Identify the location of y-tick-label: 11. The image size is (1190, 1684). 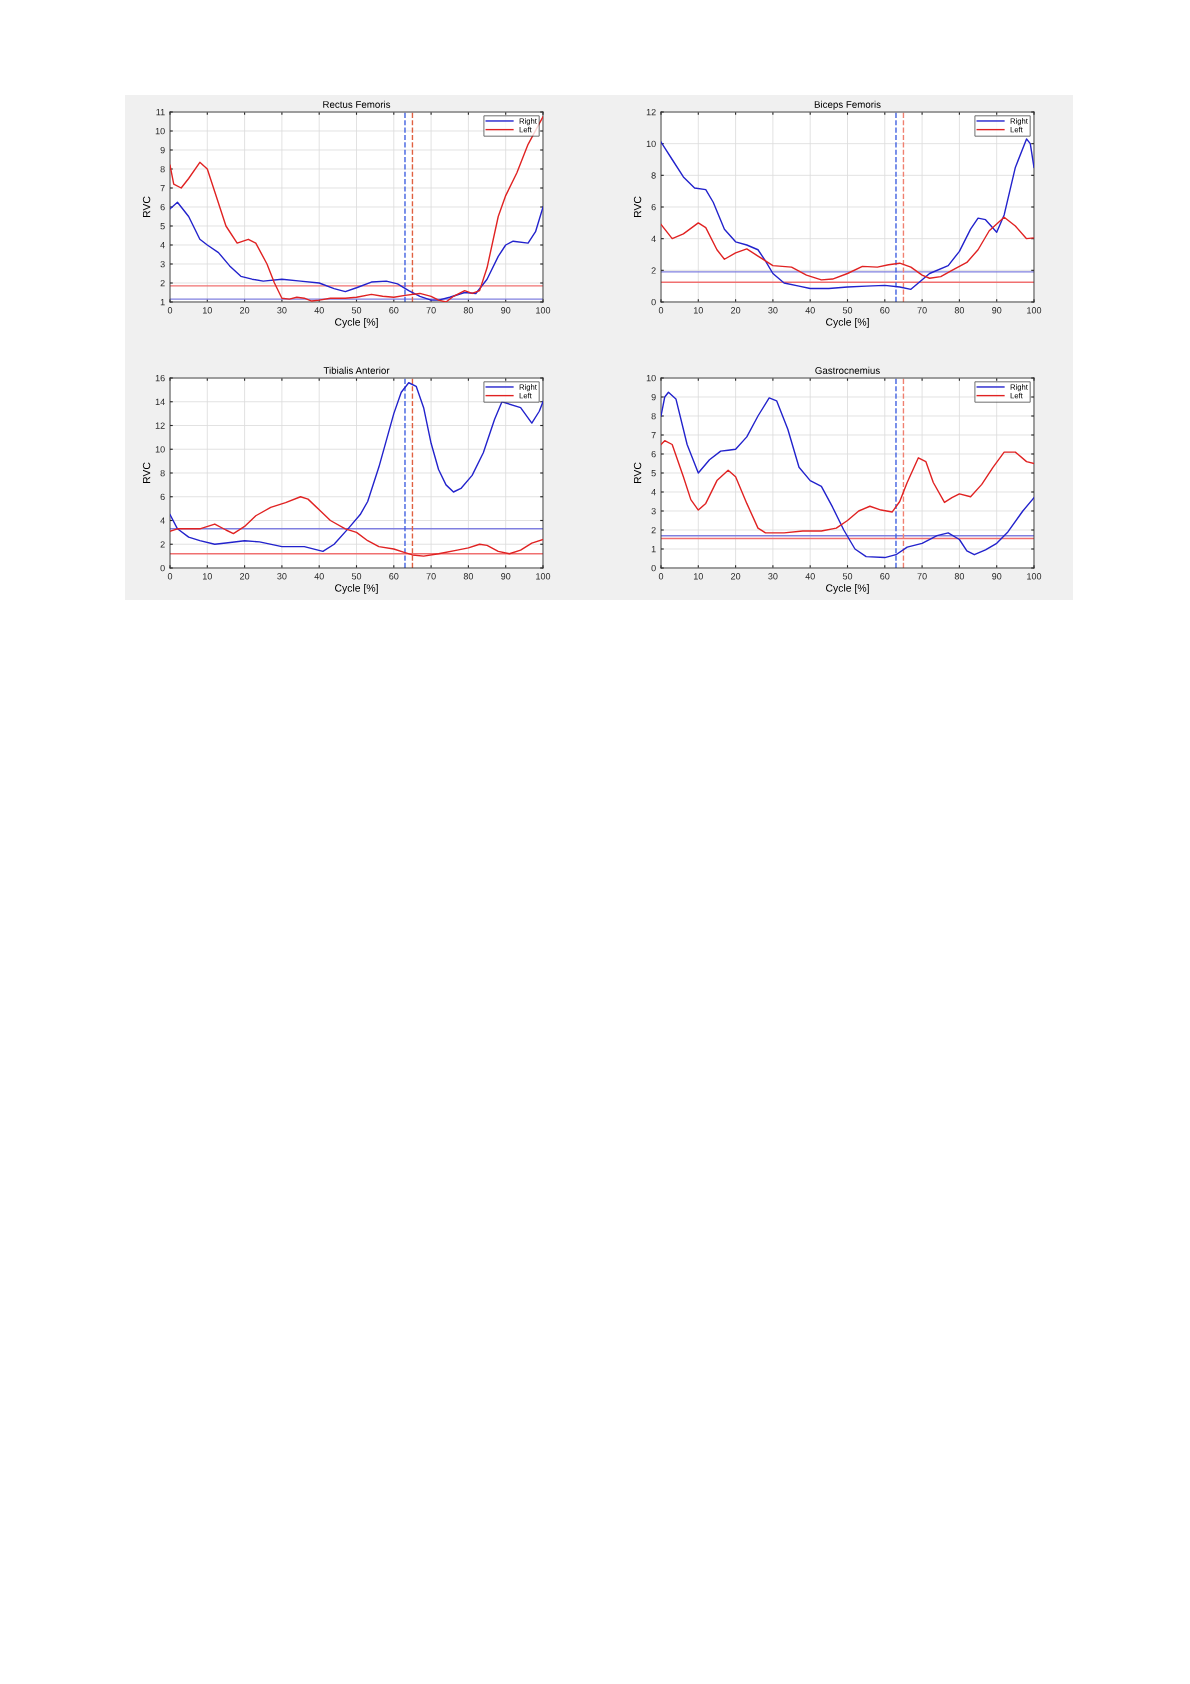
(160, 112).